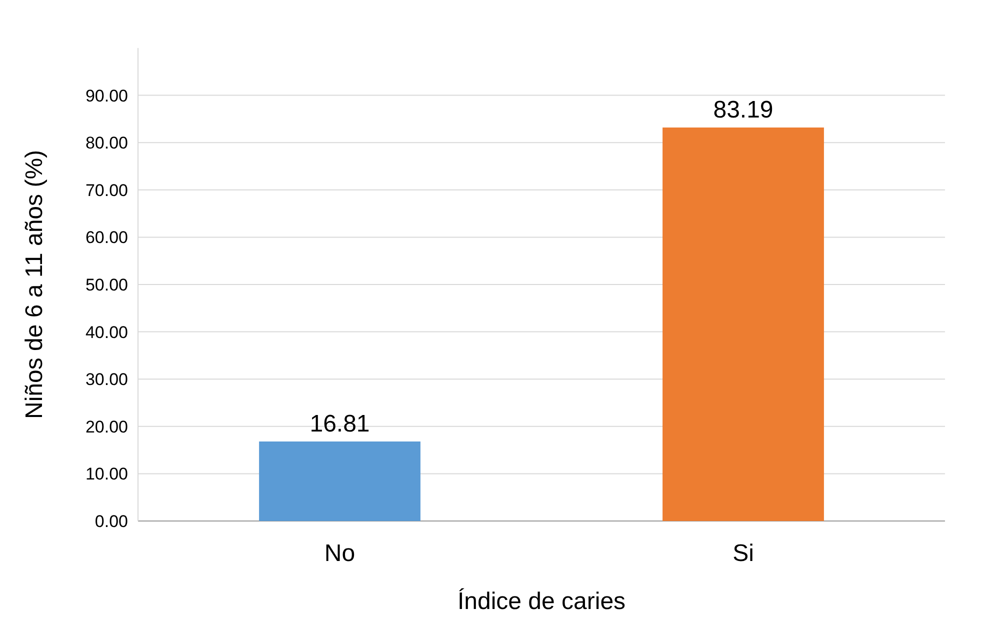 The image size is (993, 629). I want to click on y-tick-label: 10.00, so click(106, 474).